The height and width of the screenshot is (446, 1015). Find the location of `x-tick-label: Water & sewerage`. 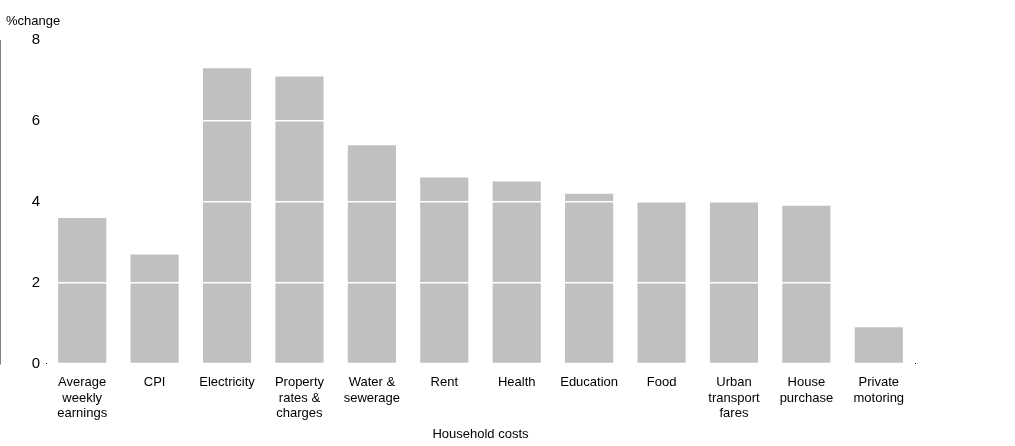

x-tick-label: Water & sewerage is located at coordinates (372, 389).